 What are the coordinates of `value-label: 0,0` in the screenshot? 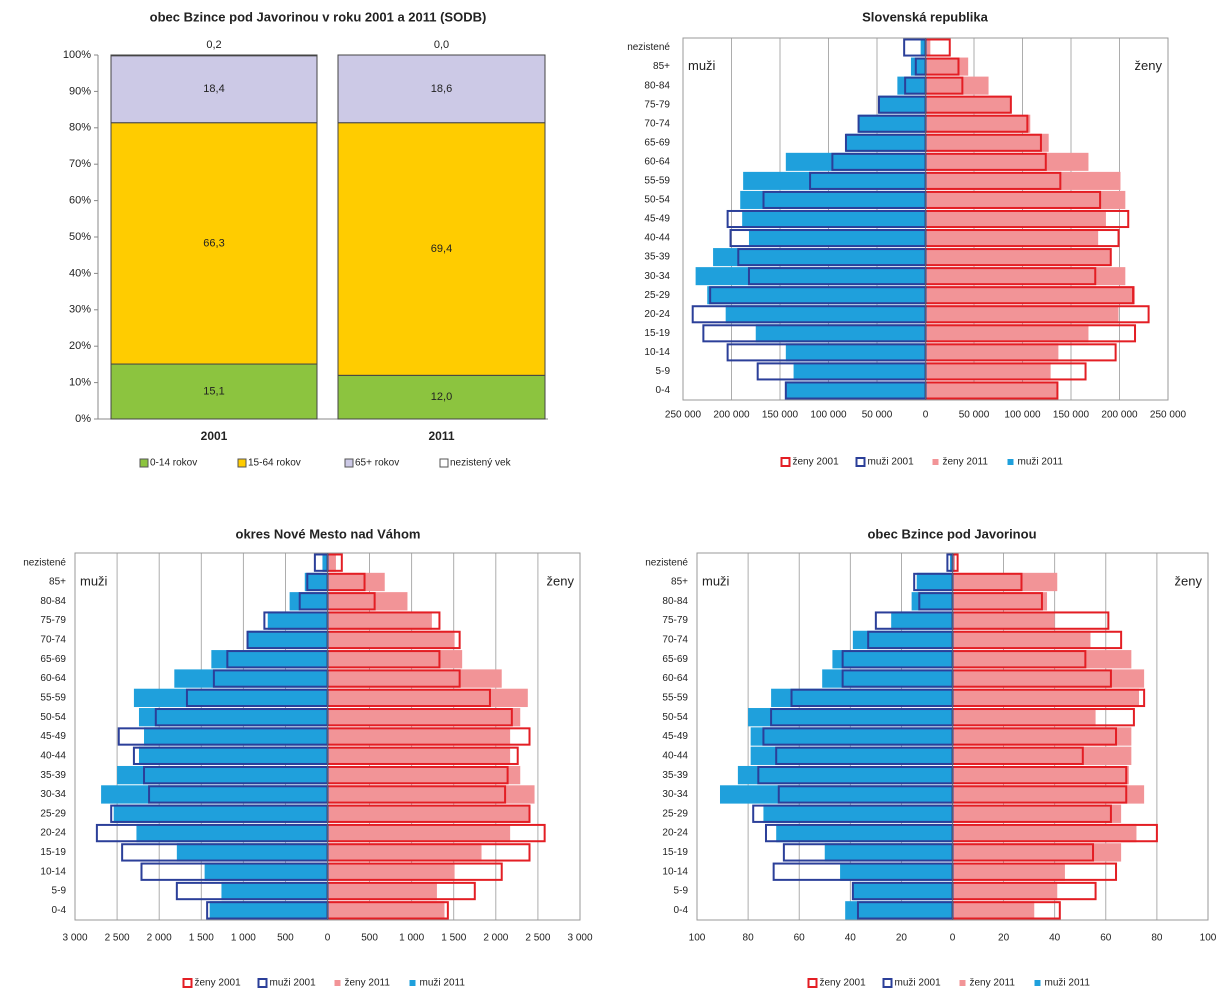 It's located at (441, 45).